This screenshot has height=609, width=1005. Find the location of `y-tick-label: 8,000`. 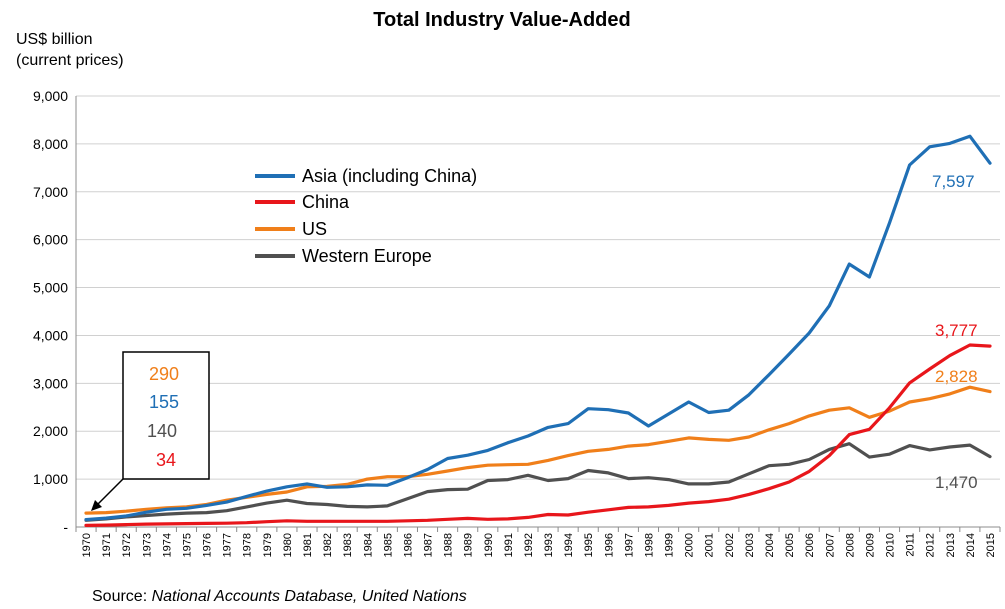

y-tick-label: 8,000 is located at coordinates (50, 144).